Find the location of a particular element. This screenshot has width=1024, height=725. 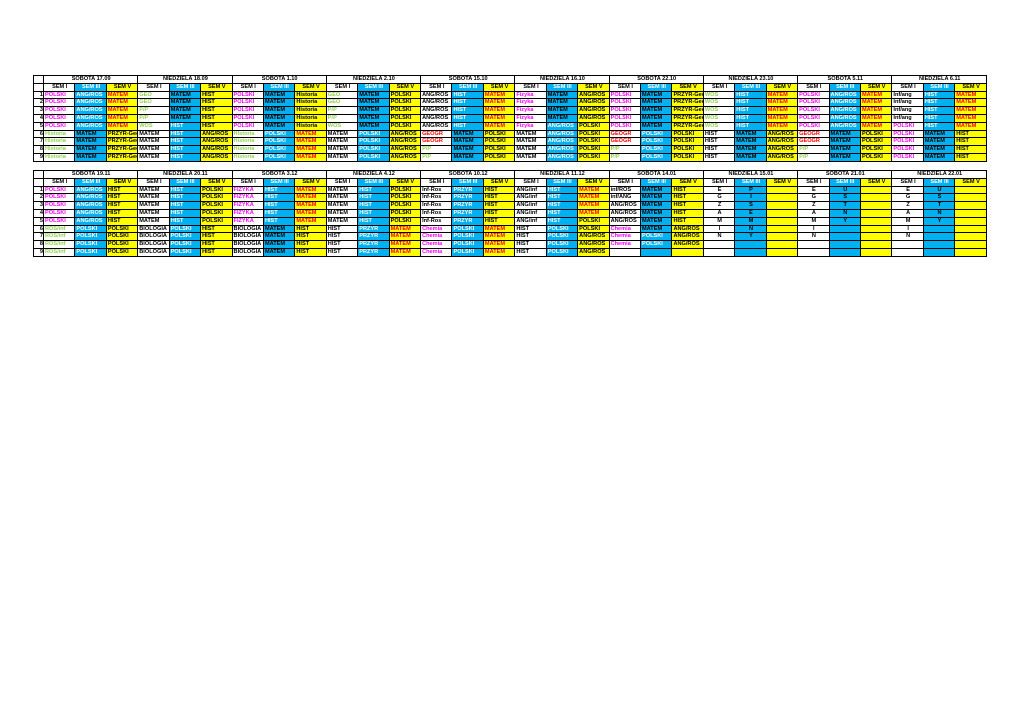

lesson-cell: N is located at coordinates (844, 213).